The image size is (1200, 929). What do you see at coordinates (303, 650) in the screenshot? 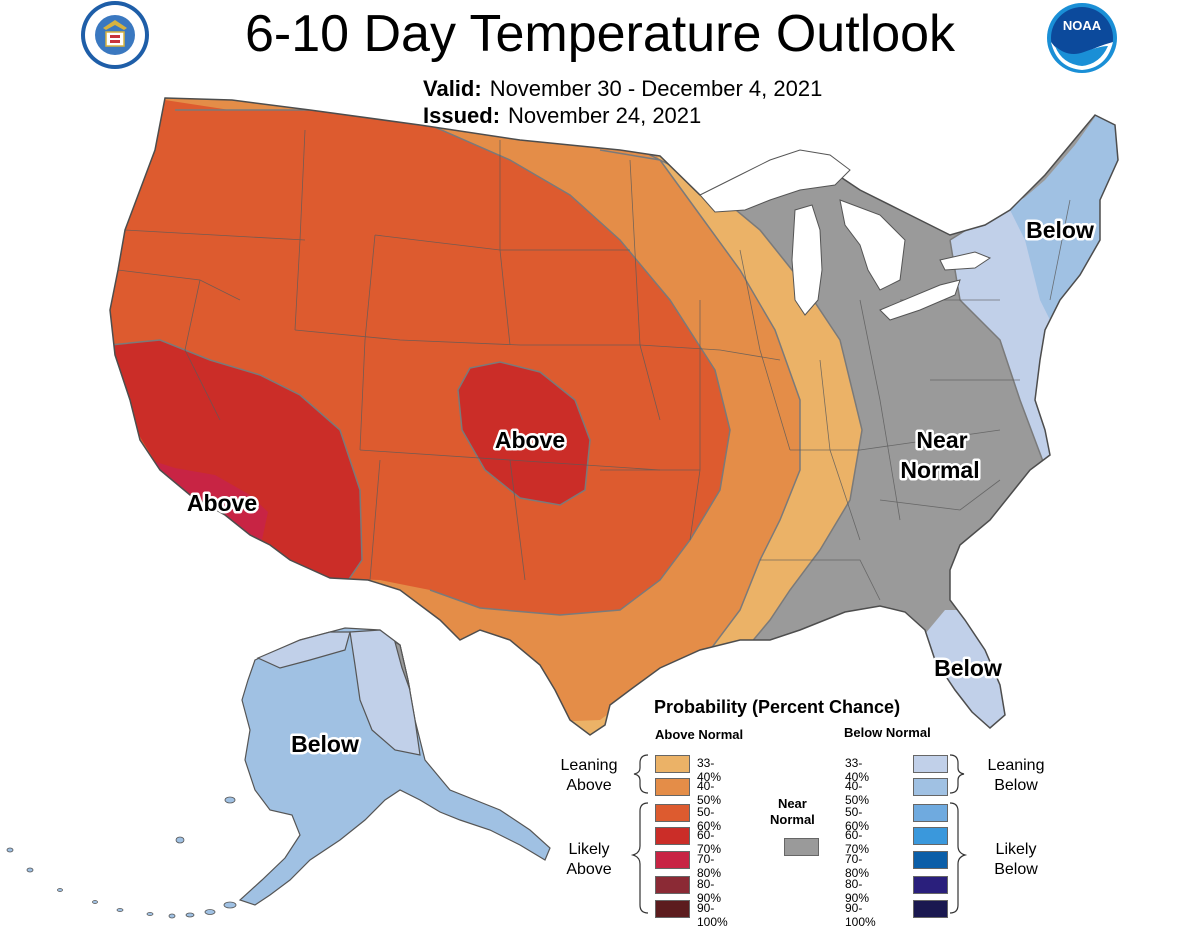
I see `alaska-north-lean` at bounding box center [303, 650].